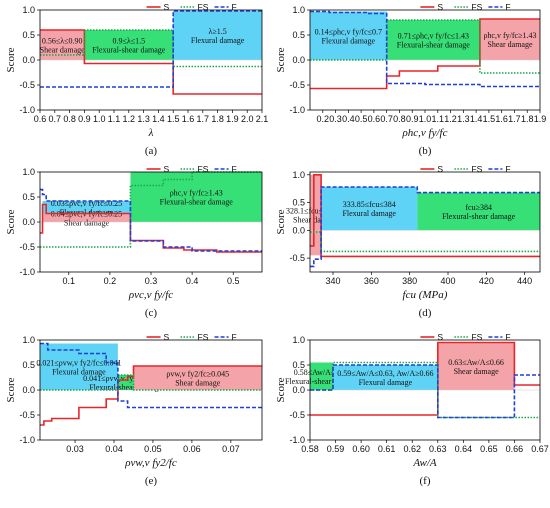 Image resolution: width=550 pixels, height=508 pixels. Describe the element at coordinates (231, 449) in the screenshot. I see `x-tick-label: 0.07` at that location.